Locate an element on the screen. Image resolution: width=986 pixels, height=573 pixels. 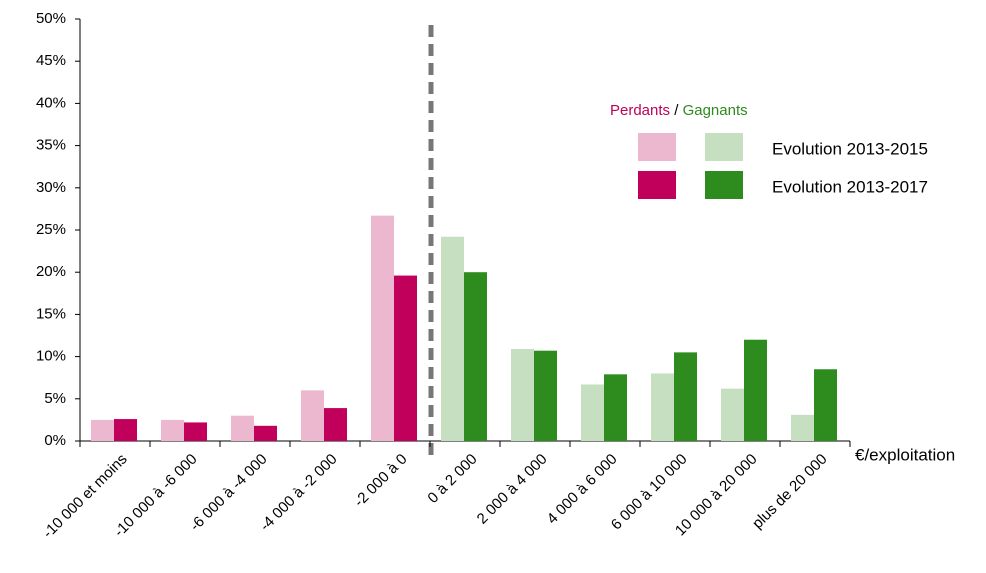
x-tick-label: 4 000 à 6 000 is located at coordinates (582, 489).